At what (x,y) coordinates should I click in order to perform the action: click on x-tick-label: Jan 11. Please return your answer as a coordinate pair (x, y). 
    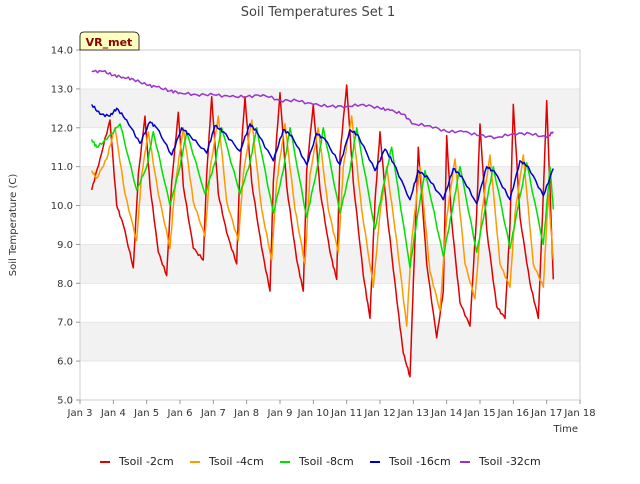
    Looking at the image, I should click on (346, 413).